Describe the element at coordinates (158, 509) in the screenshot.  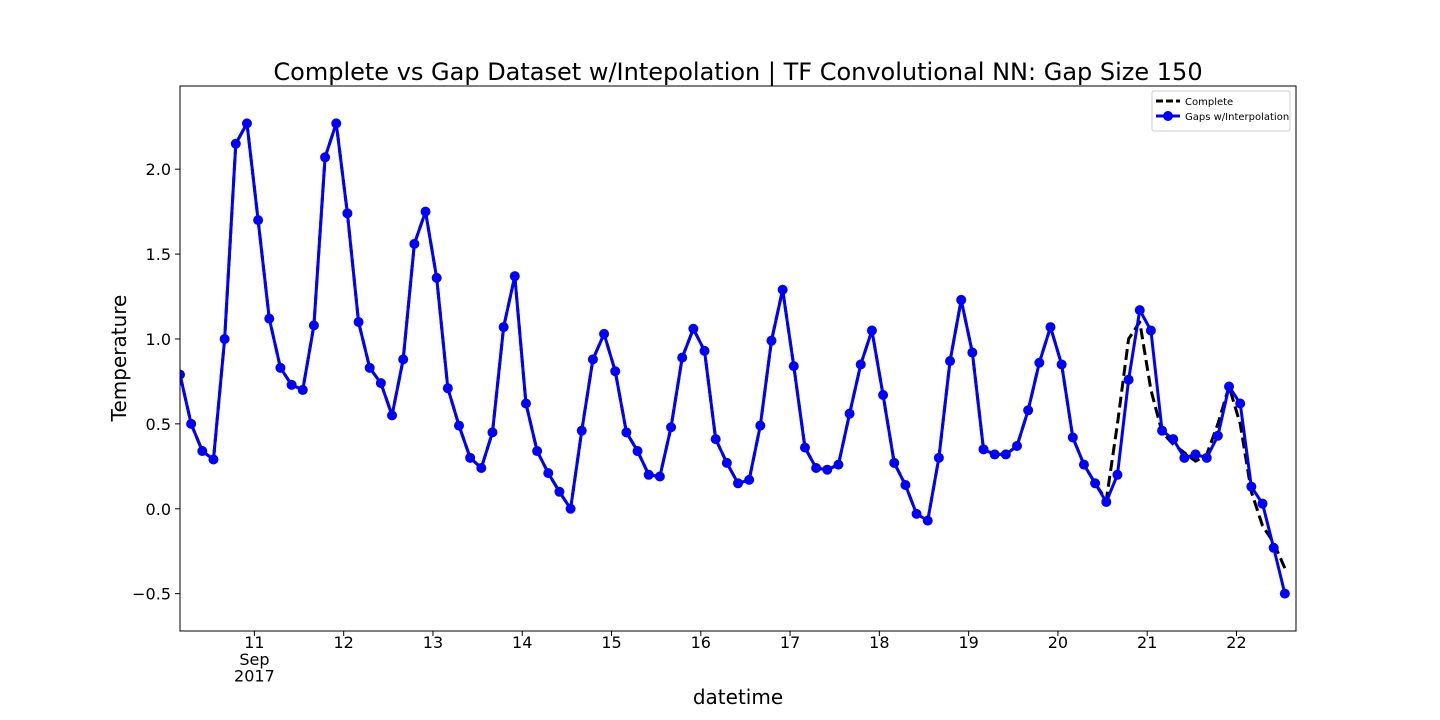
I see `y-tick-label: 0.0` at that location.